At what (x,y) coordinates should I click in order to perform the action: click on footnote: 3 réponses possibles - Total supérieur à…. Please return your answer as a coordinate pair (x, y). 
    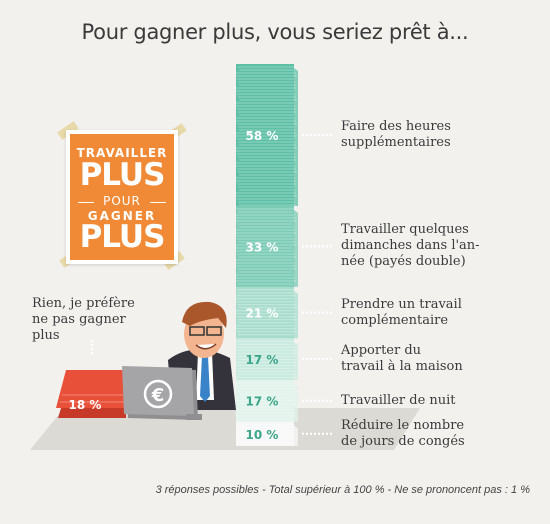
    Looking at the image, I should click on (342, 490).